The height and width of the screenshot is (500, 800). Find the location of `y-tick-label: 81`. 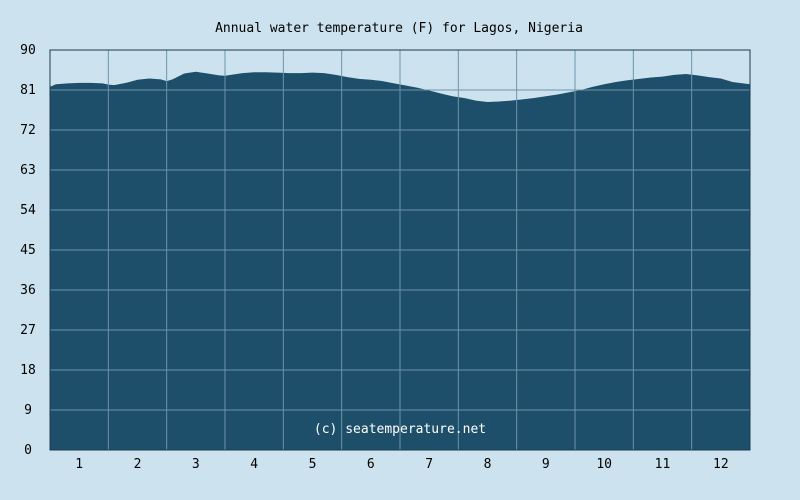

y-tick-label: 81 is located at coordinates (28, 90).